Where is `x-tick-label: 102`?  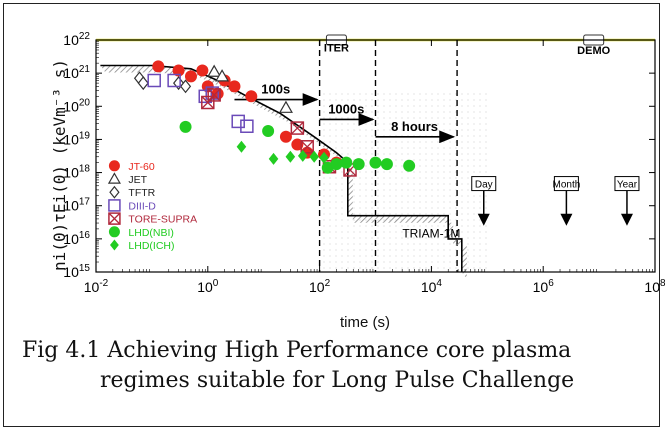 x-tick-label: 102 is located at coordinates (320, 286).